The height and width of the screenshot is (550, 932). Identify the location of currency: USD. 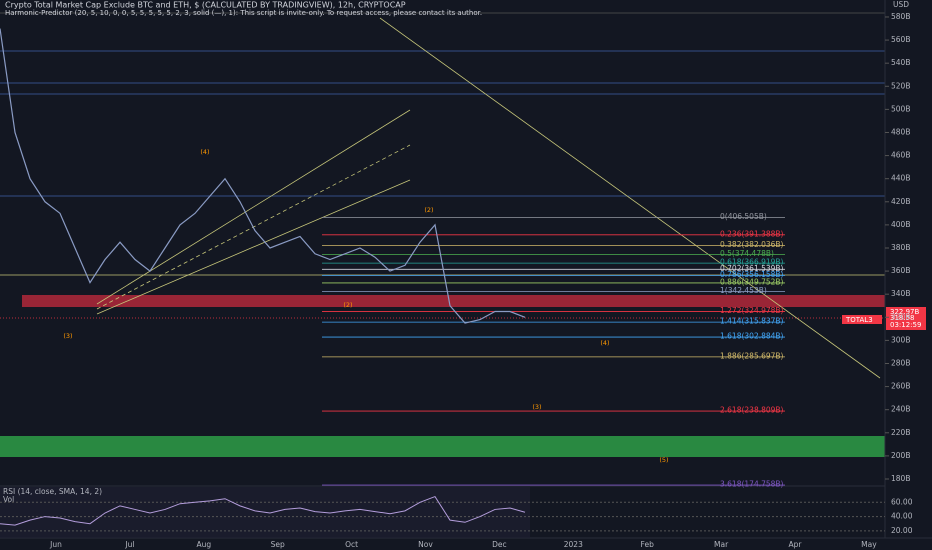
(901, 4).